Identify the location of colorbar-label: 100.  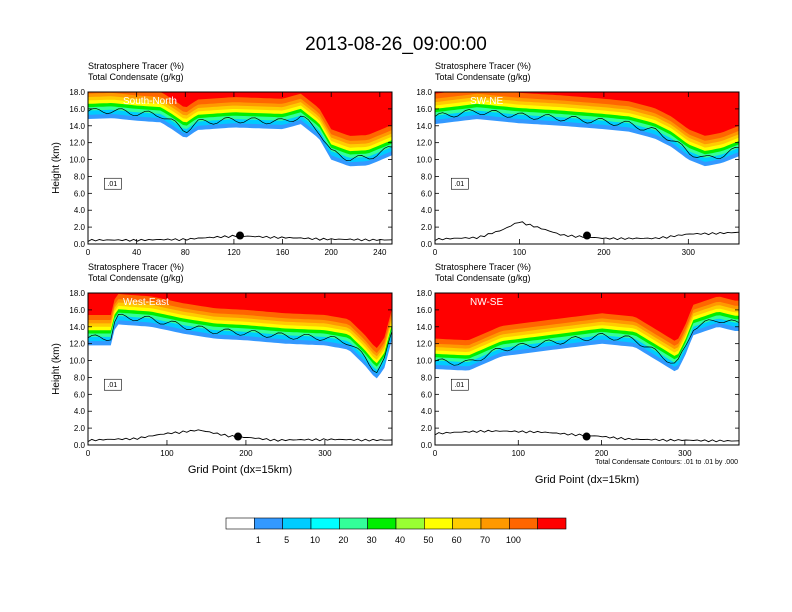
(513, 540).